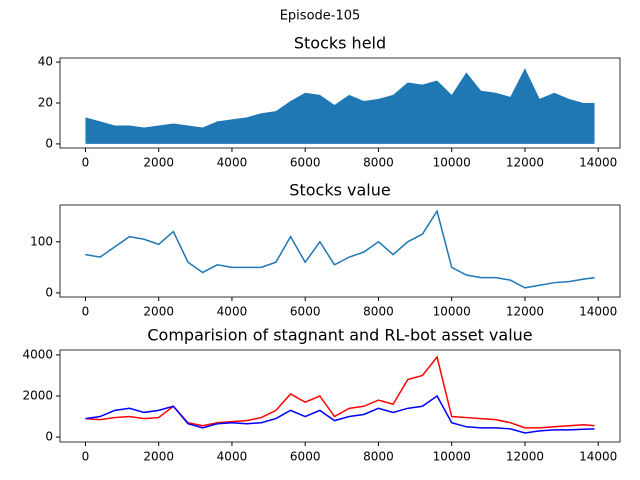 The image size is (640, 480). Describe the element at coordinates (41, 241) in the screenshot. I see `y-tick-label: 100` at that location.